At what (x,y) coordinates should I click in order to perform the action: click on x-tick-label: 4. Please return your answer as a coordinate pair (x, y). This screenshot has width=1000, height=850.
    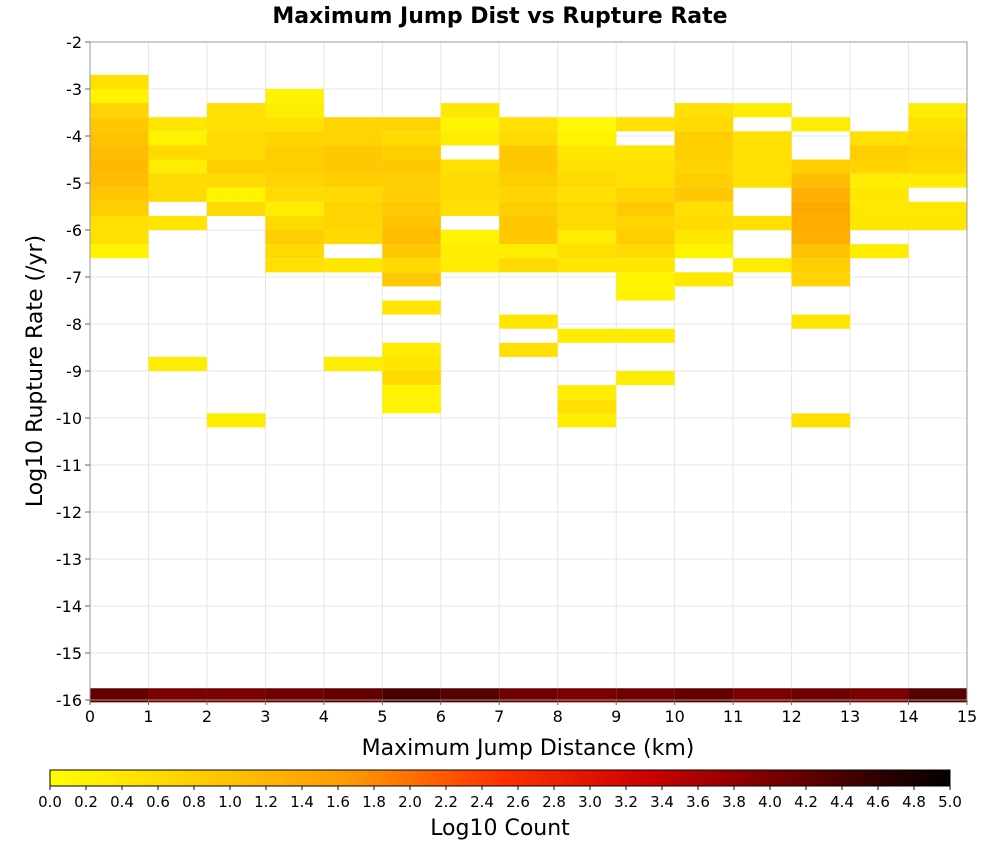
    Looking at the image, I should click on (324, 716).